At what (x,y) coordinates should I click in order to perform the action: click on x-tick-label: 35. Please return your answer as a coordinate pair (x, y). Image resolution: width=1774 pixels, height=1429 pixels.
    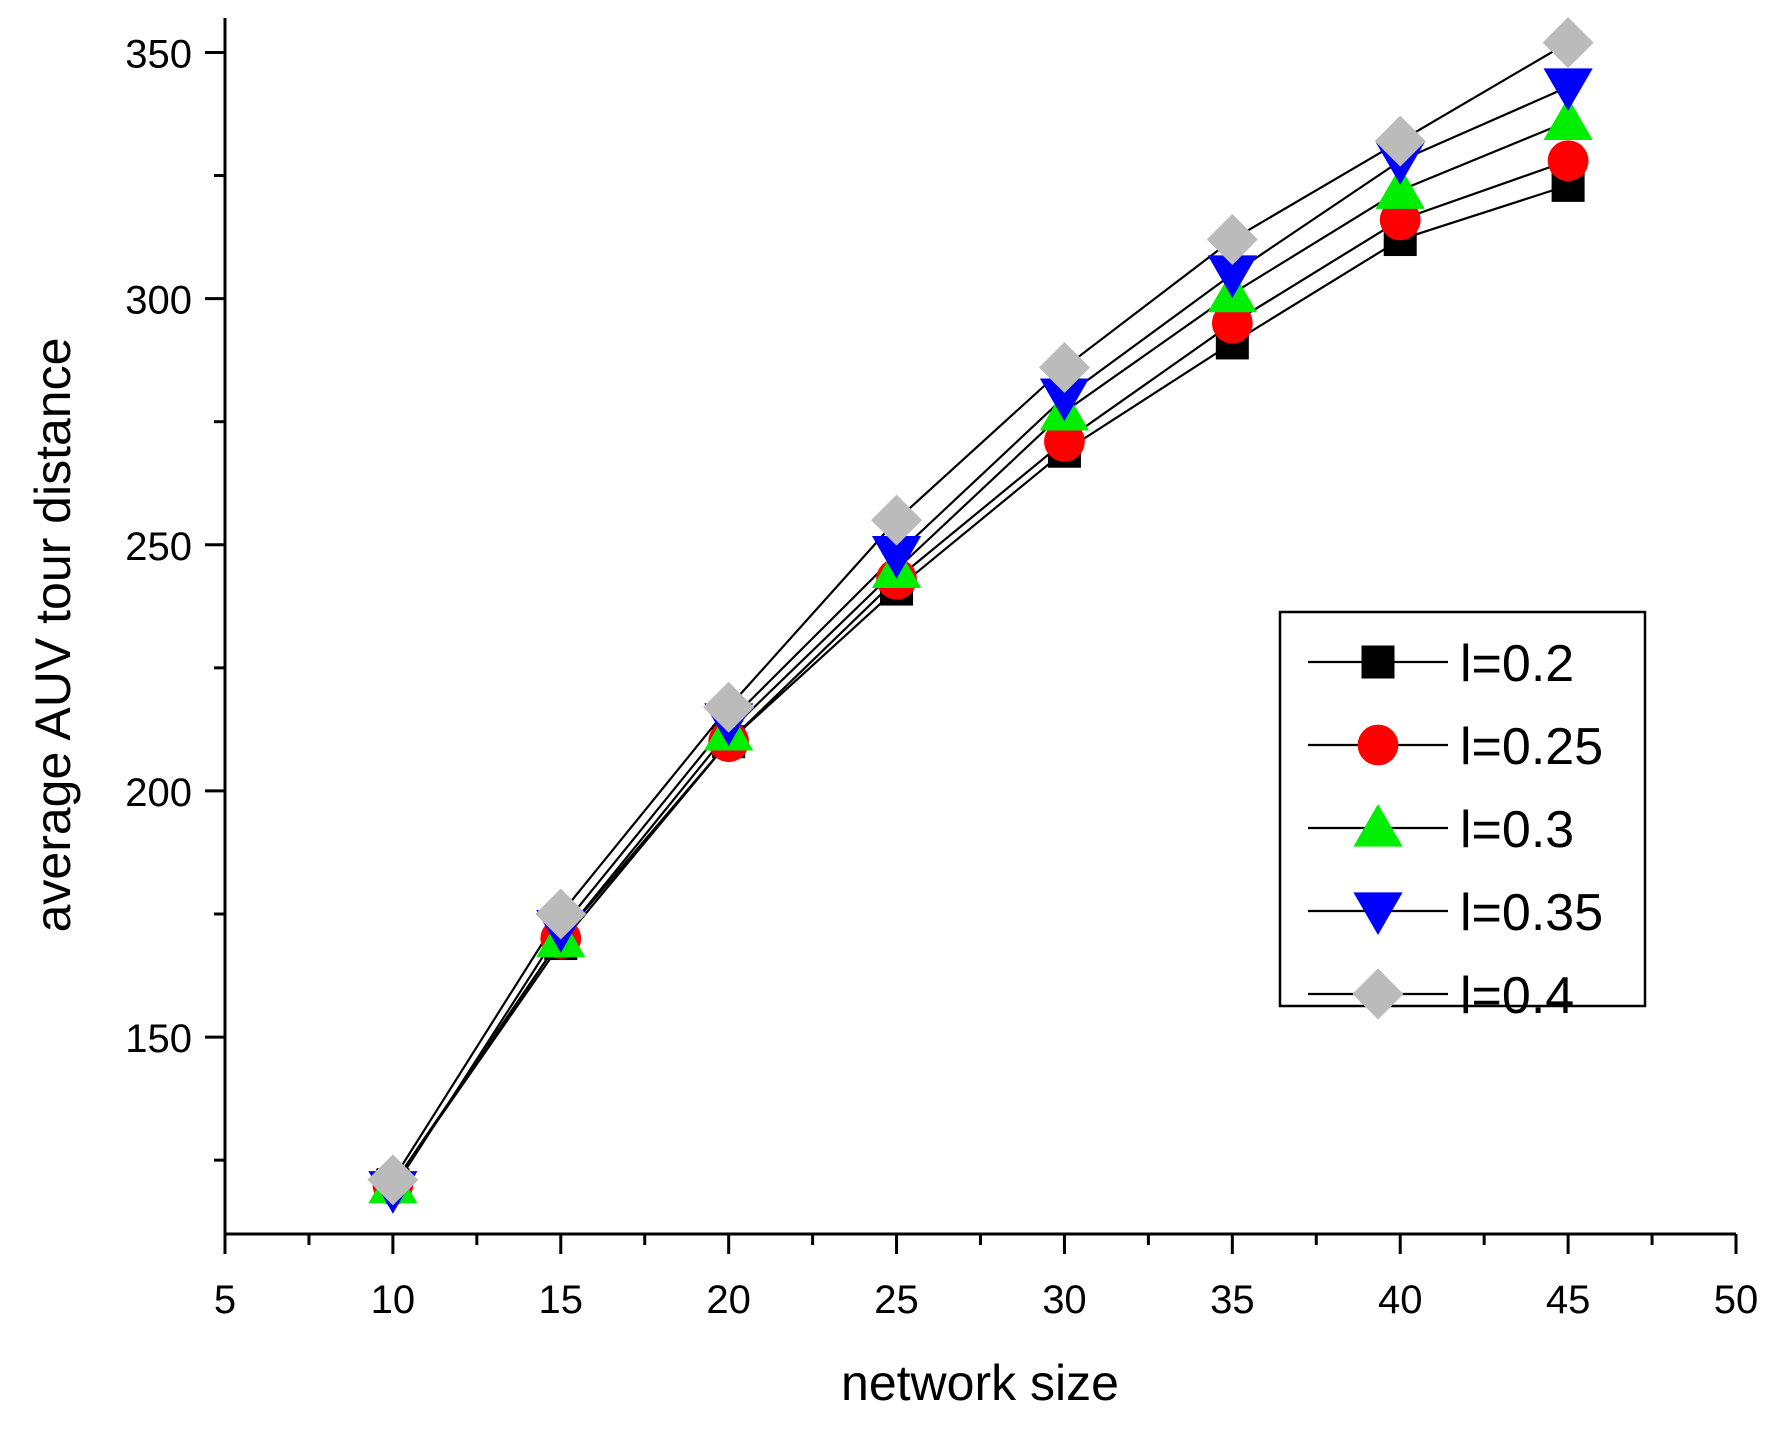
    Looking at the image, I should click on (1232, 1300).